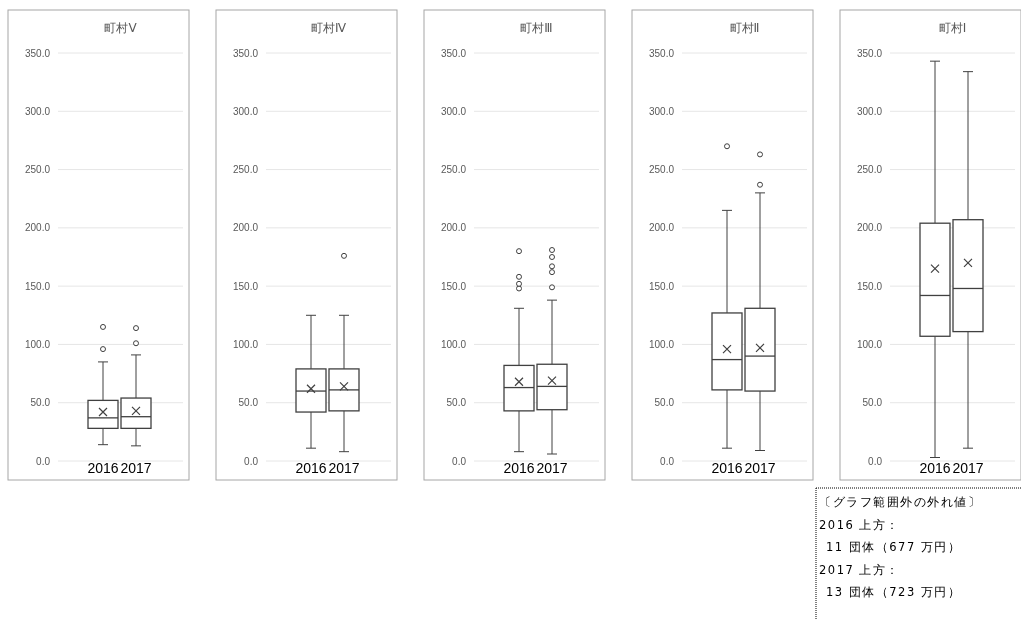  Describe the element at coordinates (859, 569) in the screenshot. I see `text: 2017 上方：` at that location.